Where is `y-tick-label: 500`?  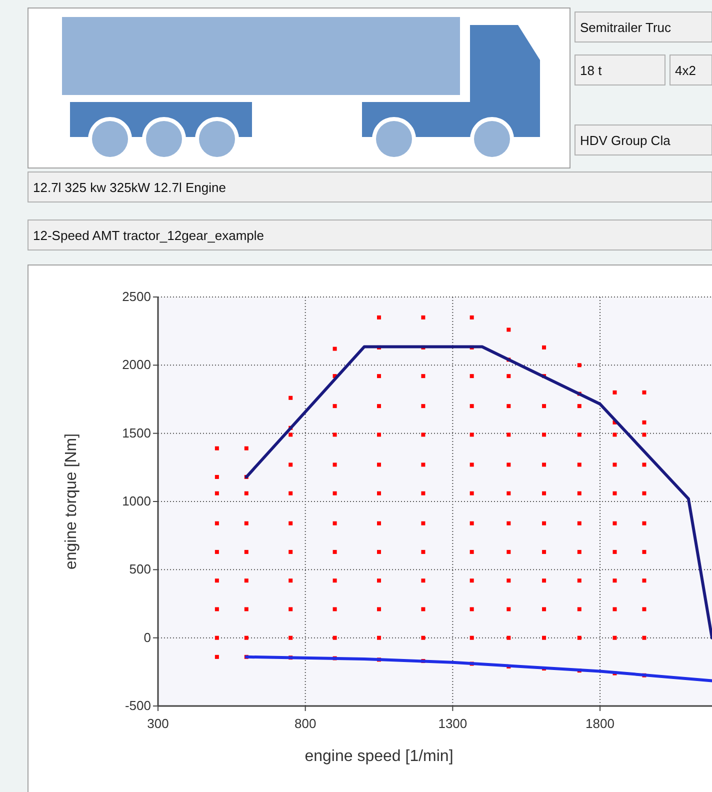
y-tick-label: 500 is located at coordinates (140, 569).